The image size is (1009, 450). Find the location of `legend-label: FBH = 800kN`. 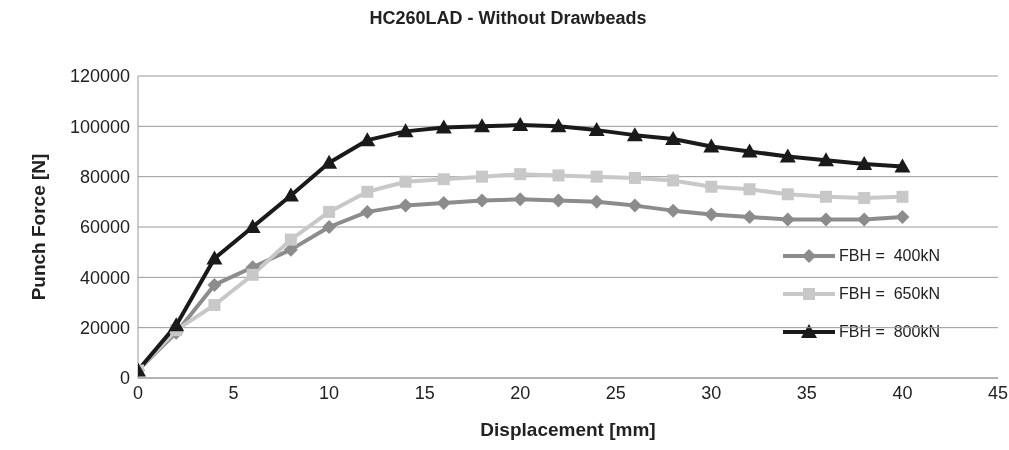

legend-label: FBH = 800kN is located at coordinates (889, 332).